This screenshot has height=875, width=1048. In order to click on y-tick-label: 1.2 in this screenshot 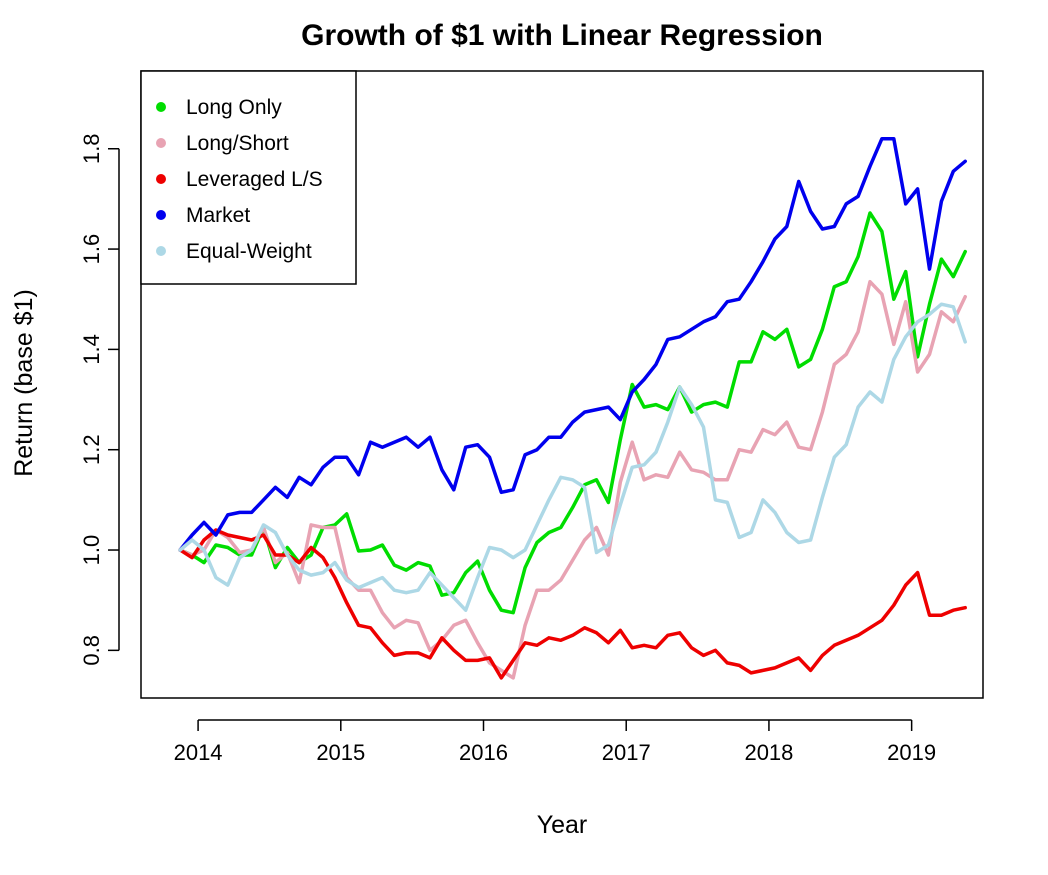, I will do `click(91, 449)`.